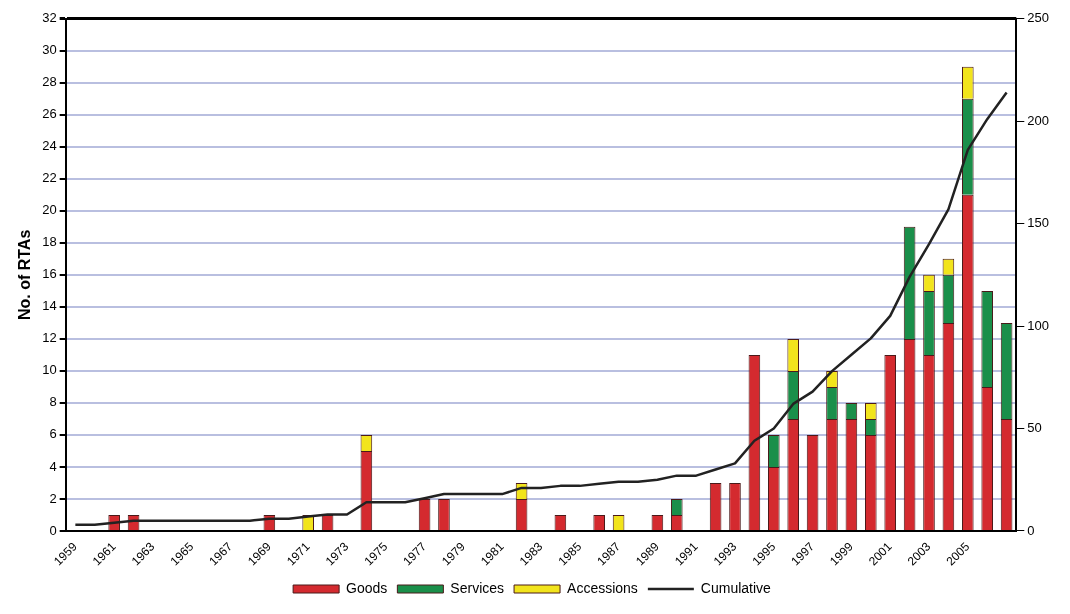 This screenshot has width=1070, height=614. What do you see at coordinates (53, 530) in the screenshot?
I see `y-tick-label: 0` at bounding box center [53, 530].